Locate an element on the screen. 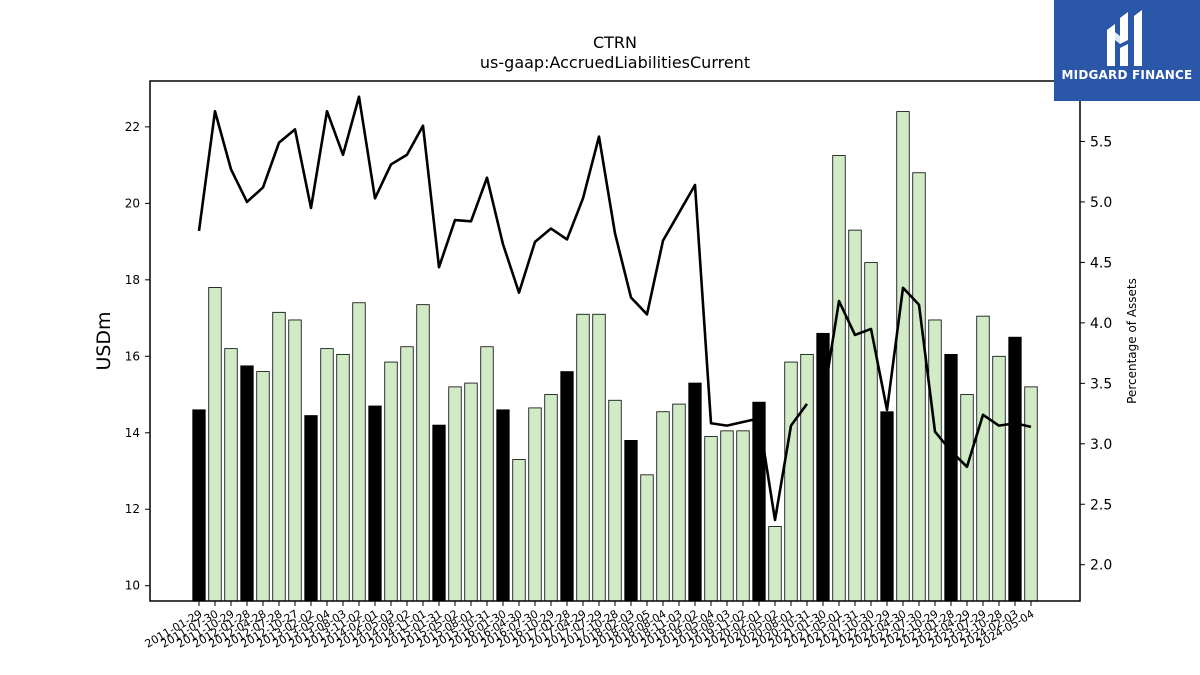 The image size is (1200, 675). chart-subtitle: us-gaap:AccruedLiabilitiesCurrent is located at coordinates (615, 62).